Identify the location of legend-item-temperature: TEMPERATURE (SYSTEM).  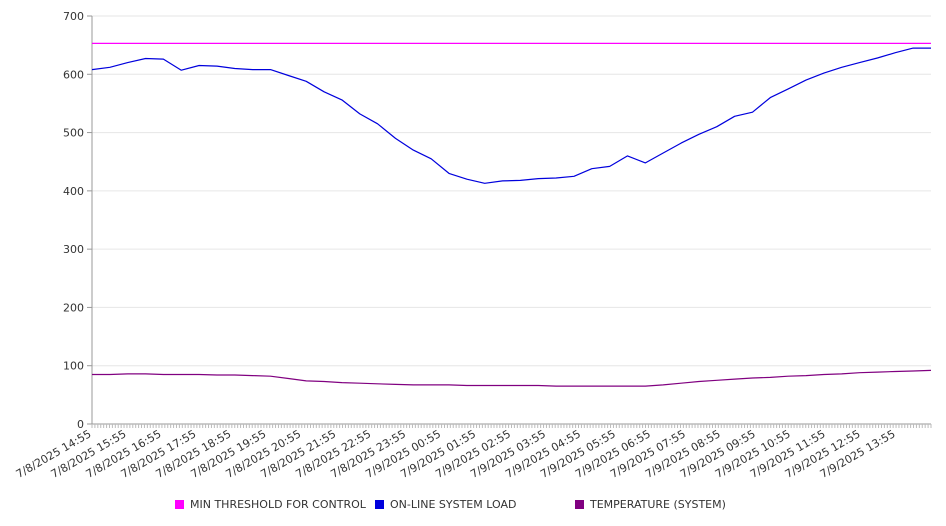
(650, 504).